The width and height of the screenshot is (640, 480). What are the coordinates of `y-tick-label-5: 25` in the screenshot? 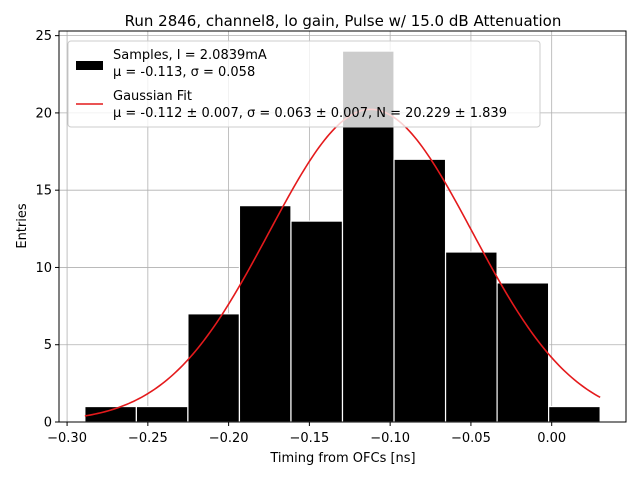 It's located at (43, 36).